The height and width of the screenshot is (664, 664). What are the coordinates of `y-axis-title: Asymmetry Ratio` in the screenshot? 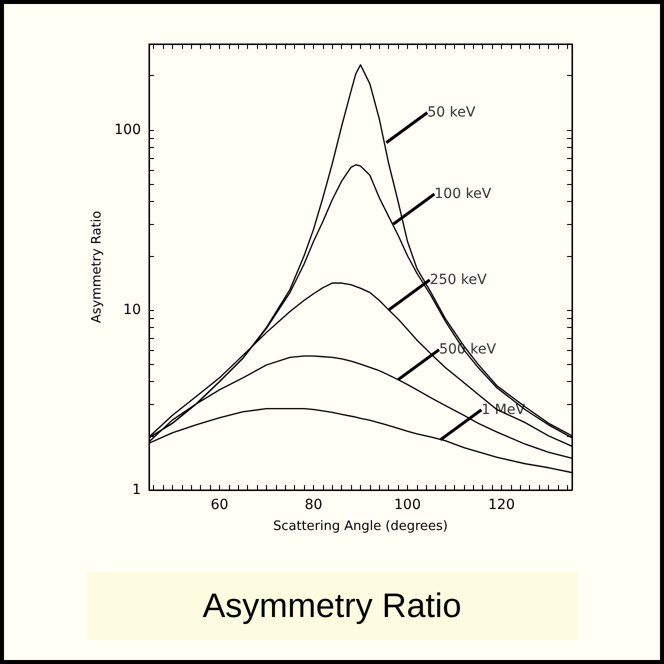 It's located at (96, 267).